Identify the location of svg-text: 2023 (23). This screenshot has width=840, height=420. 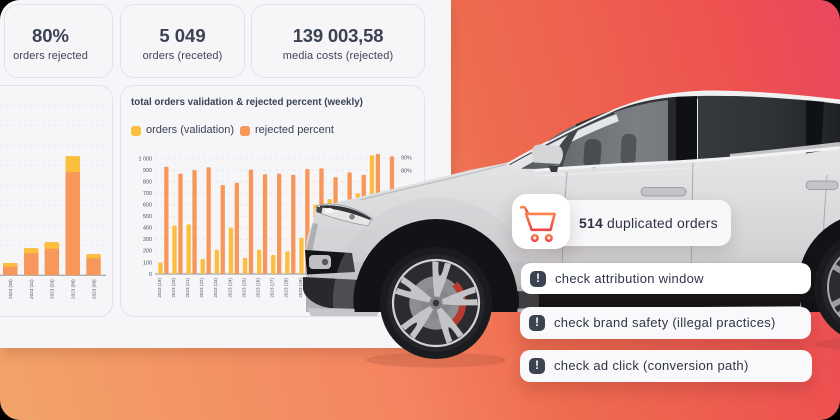
(215, 288).